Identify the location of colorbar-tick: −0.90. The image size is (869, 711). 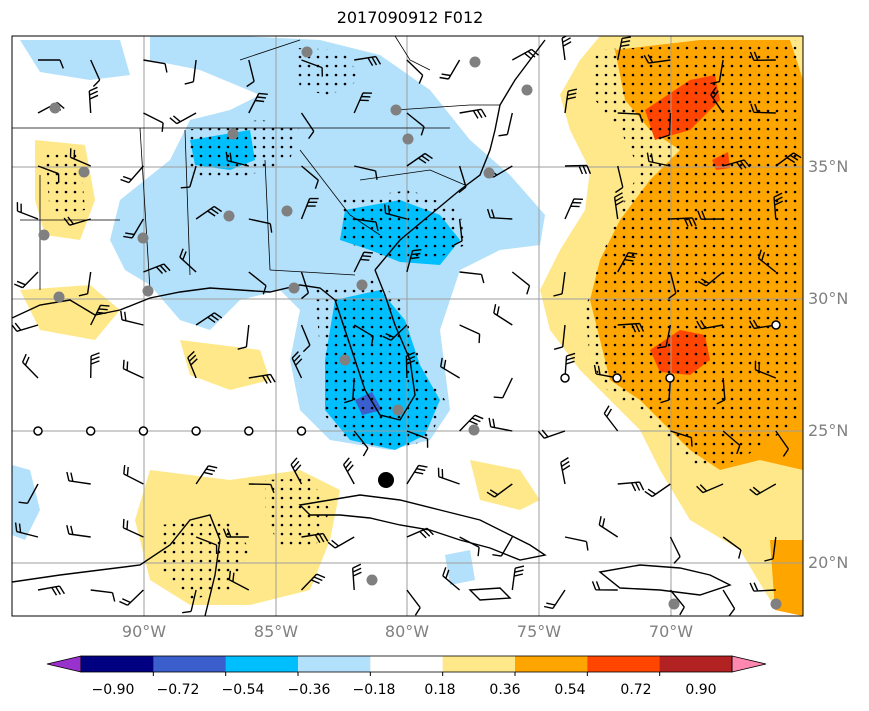
(113, 690).